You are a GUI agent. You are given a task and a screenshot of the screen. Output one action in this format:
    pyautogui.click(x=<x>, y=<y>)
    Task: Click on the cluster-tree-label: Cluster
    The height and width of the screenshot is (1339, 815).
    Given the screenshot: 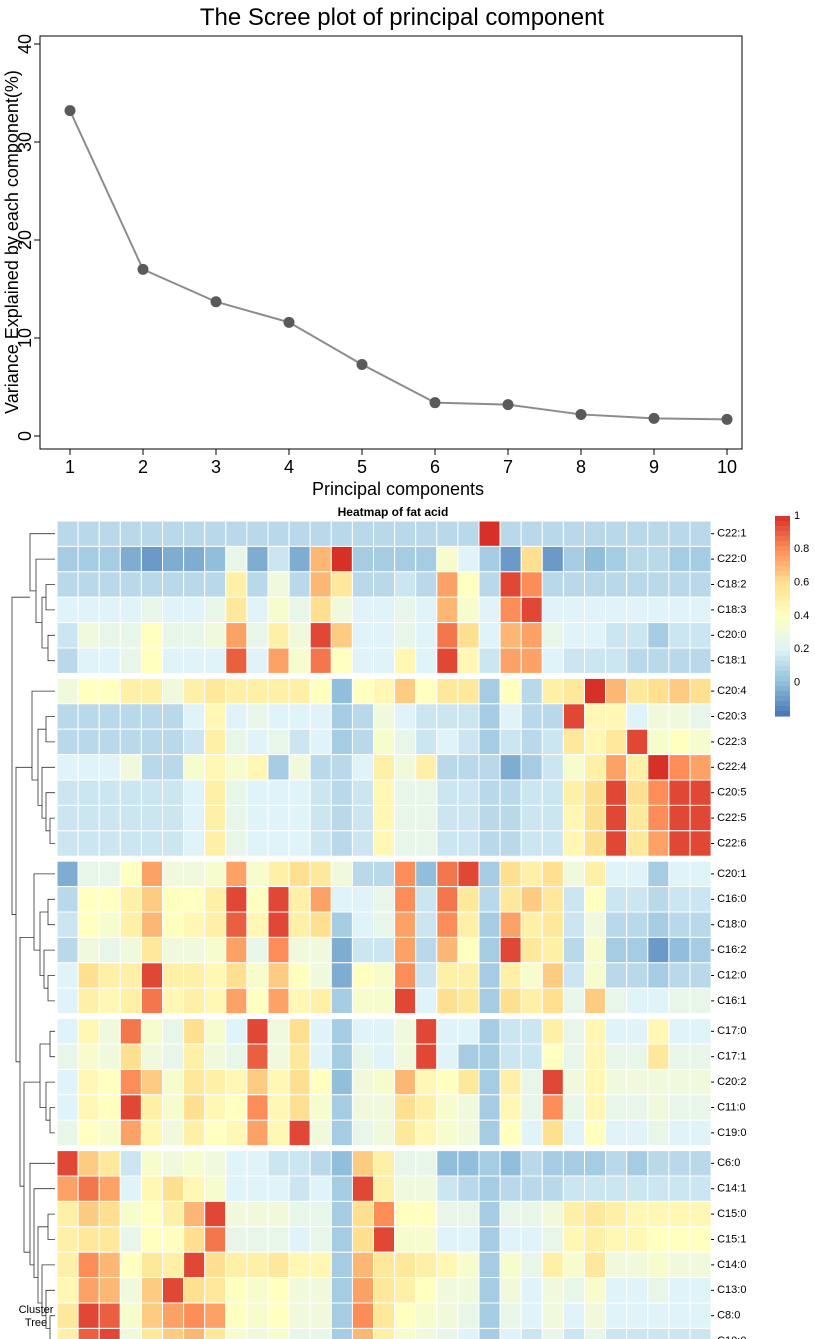 What is the action you would take?
    pyautogui.click(x=36, y=1310)
    